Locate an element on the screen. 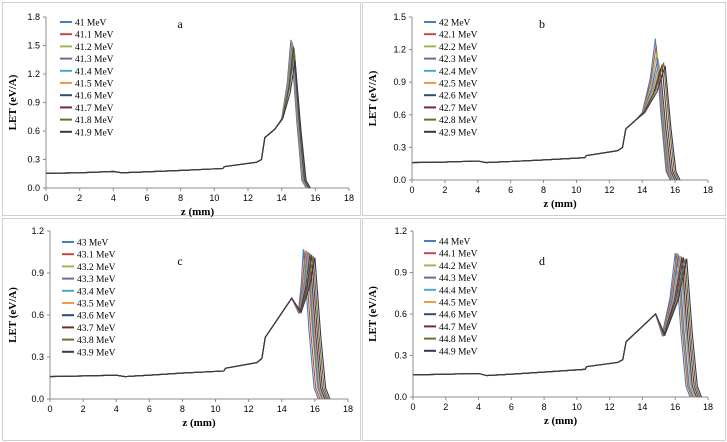  legend-label: 43.4 MeV is located at coordinates (96, 292).